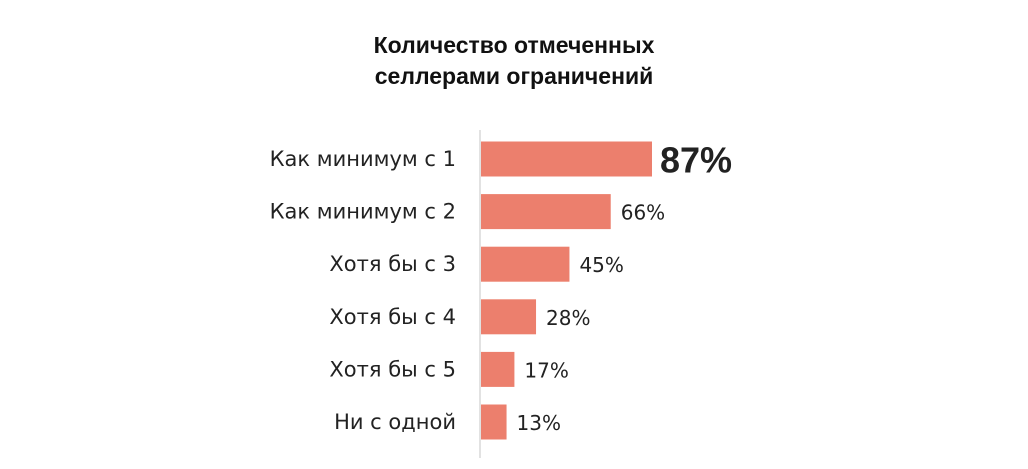 The width and height of the screenshot is (1028, 469). What do you see at coordinates (601, 265) in the screenshot?
I see `data-label: 45%` at bounding box center [601, 265].